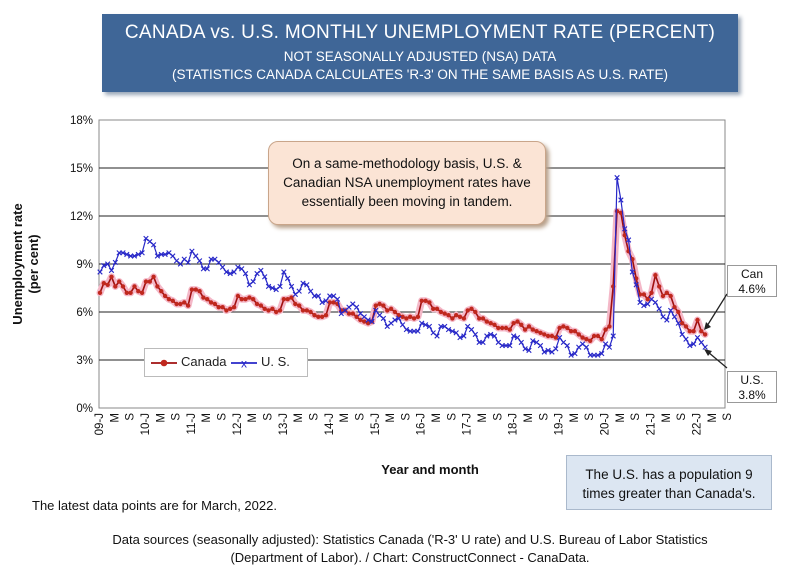 This screenshot has width=800, height=579. What do you see at coordinates (146, 424) in the screenshot?
I see `x-tick-label: 10-J` at bounding box center [146, 424].